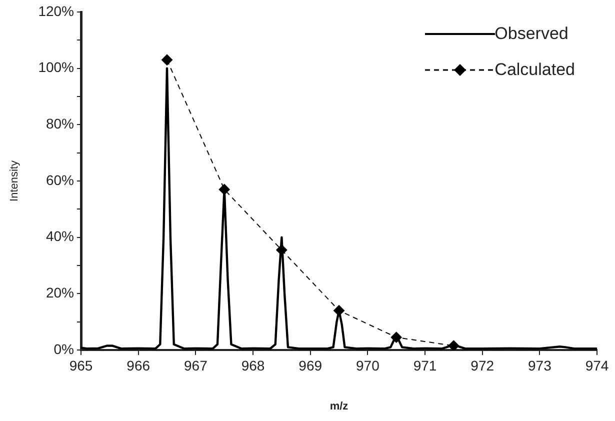 The image size is (615, 421). Describe the element at coordinates (368, 365) in the screenshot. I see `x-tick-label: 970` at that location.